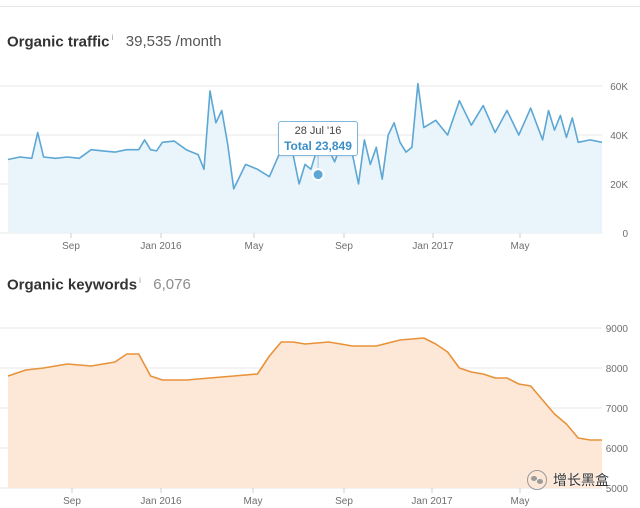 The width and height of the screenshot is (640, 508). I want to click on y-tick-label: 9000, so click(617, 329).